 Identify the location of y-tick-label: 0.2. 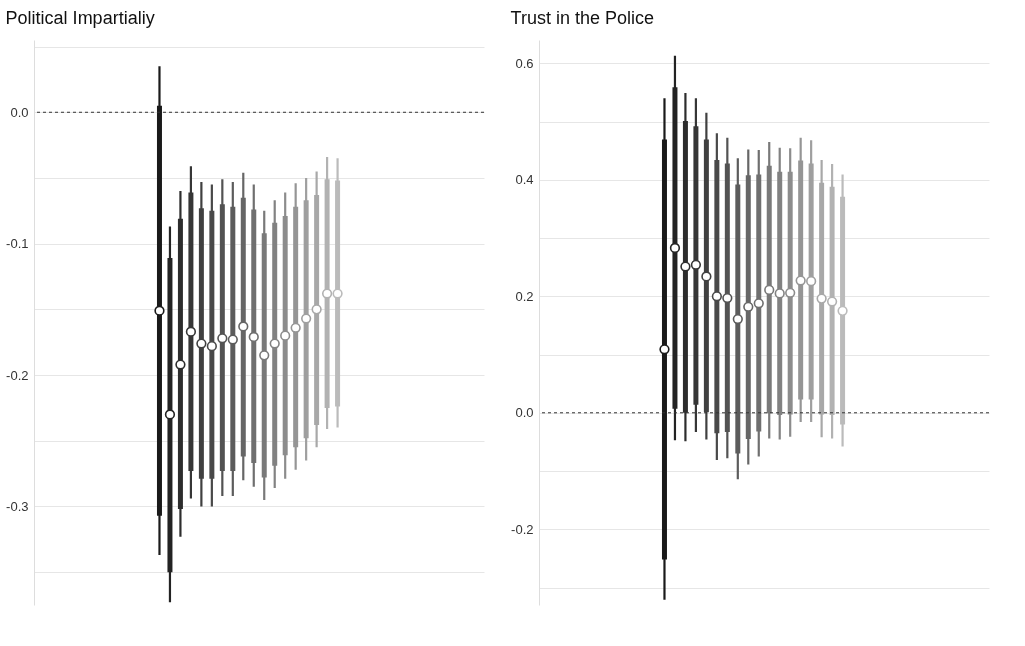
(524, 296).